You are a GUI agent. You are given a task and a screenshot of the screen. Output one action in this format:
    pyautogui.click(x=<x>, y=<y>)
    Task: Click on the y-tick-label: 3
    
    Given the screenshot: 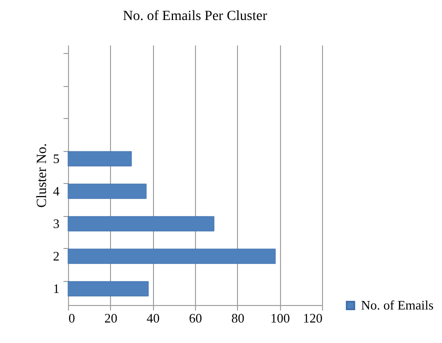 What is the action you would take?
    pyautogui.click(x=56, y=223)
    